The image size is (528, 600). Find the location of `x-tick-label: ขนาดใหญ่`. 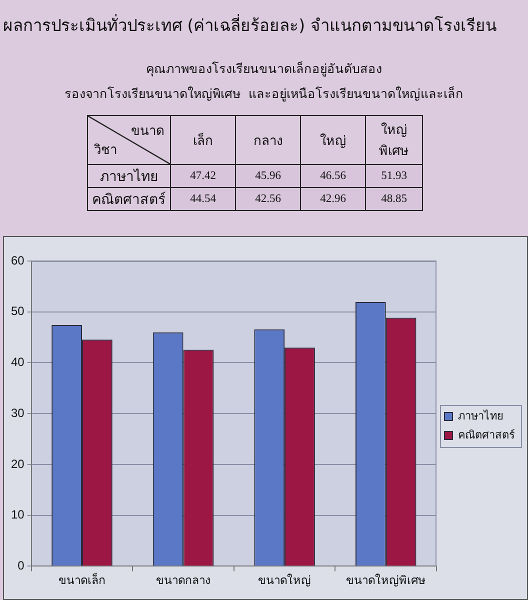

x-tick-label: ขนาดใหญ่ is located at coordinates (285, 580).